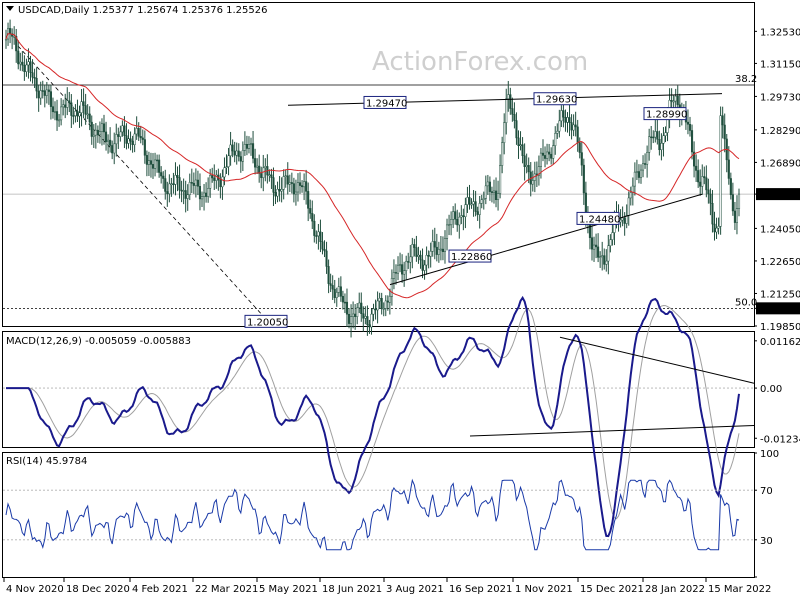 The width and height of the screenshot is (800, 600). What do you see at coordinates (769, 454) in the screenshot?
I see `rsi-tick-label: 100` at bounding box center [769, 454].